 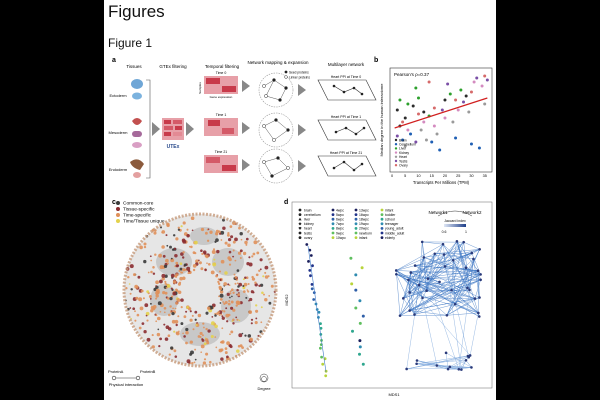 I want to click on x-tick-label-1: 5, so click(x=405, y=176).